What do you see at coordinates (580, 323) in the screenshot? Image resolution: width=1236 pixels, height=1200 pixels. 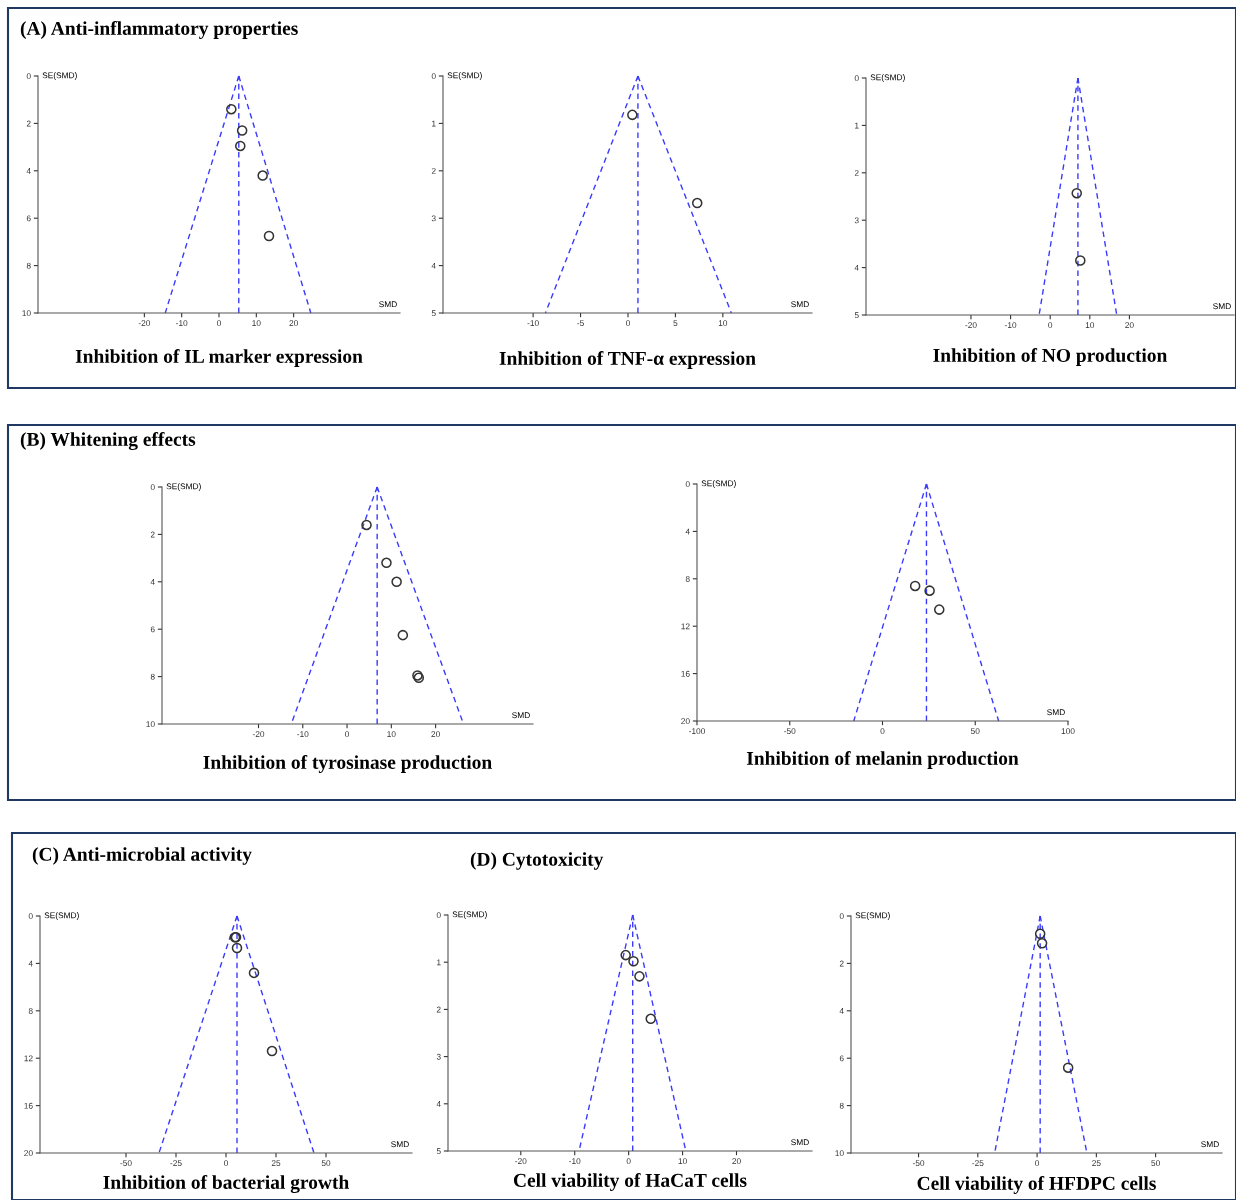 I see `x-tick-label: -5` at bounding box center [580, 323].